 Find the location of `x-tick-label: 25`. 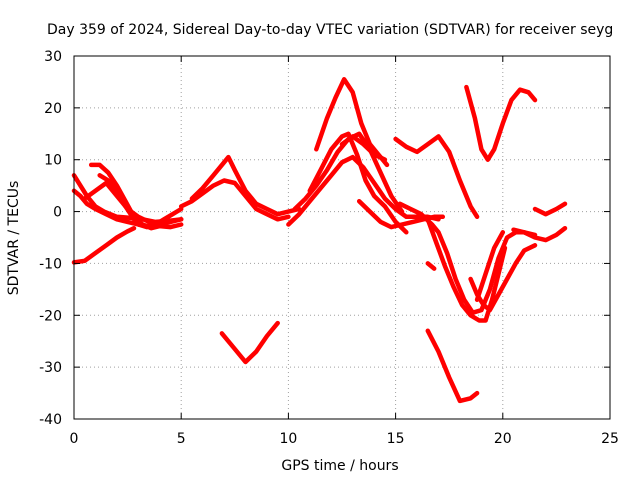

x-tick-label: 25 is located at coordinates (610, 439).